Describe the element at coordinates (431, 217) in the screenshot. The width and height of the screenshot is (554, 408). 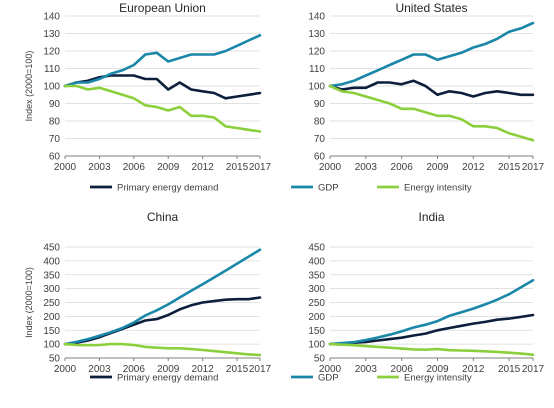
I see `panel-title: India` at that location.